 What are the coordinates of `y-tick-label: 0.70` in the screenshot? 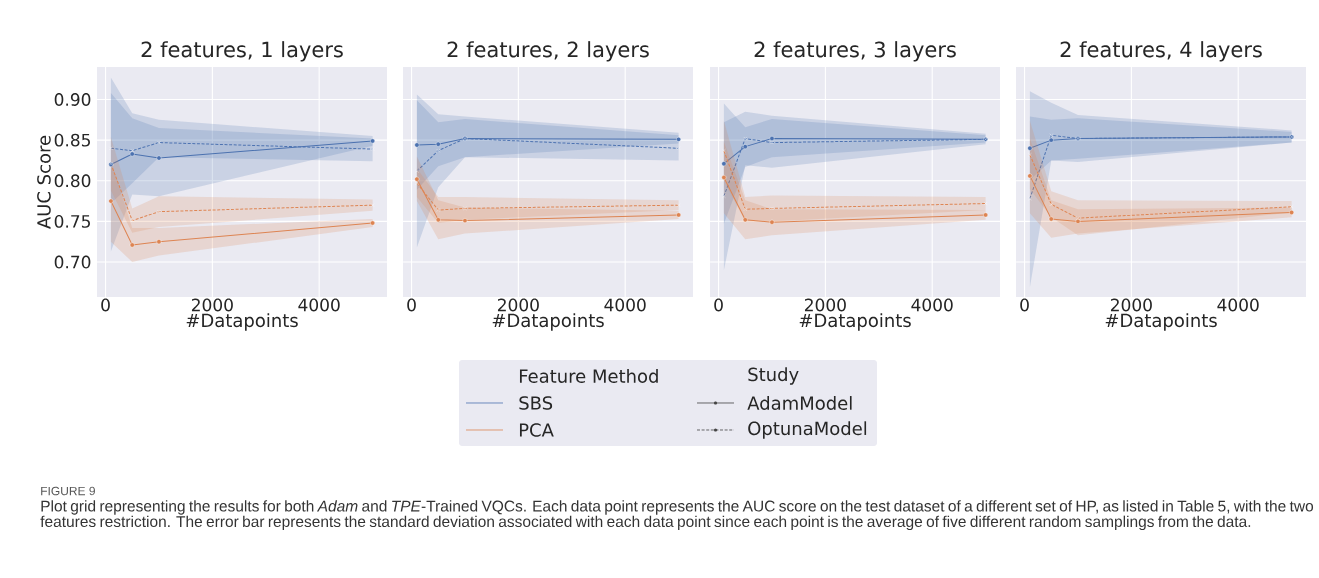 It's located at (72, 262).